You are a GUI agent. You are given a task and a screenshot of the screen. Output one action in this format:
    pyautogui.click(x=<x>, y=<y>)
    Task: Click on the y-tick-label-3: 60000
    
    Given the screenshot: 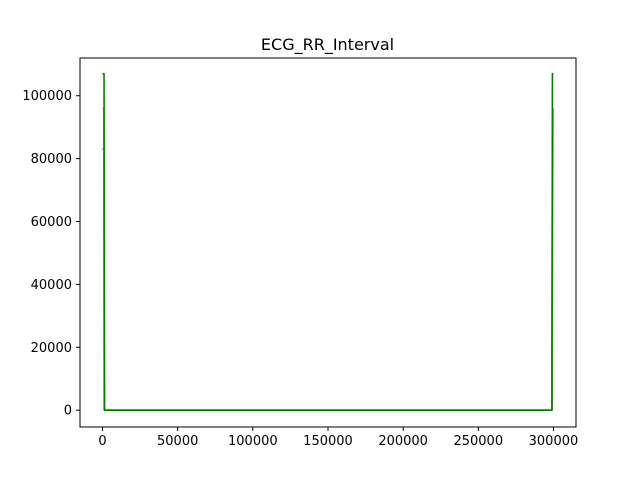 What is the action you would take?
    pyautogui.click(x=51, y=222)
    